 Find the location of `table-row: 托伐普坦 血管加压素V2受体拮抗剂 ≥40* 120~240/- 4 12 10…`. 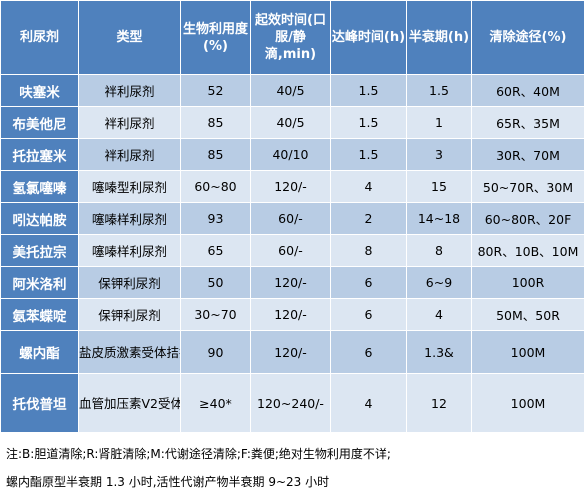

table-row: 托伐普坦 血管加压素V2受体拮抗剂 ≥40* 120~240/- 4 12 10… is located at coordinates (292, 403).